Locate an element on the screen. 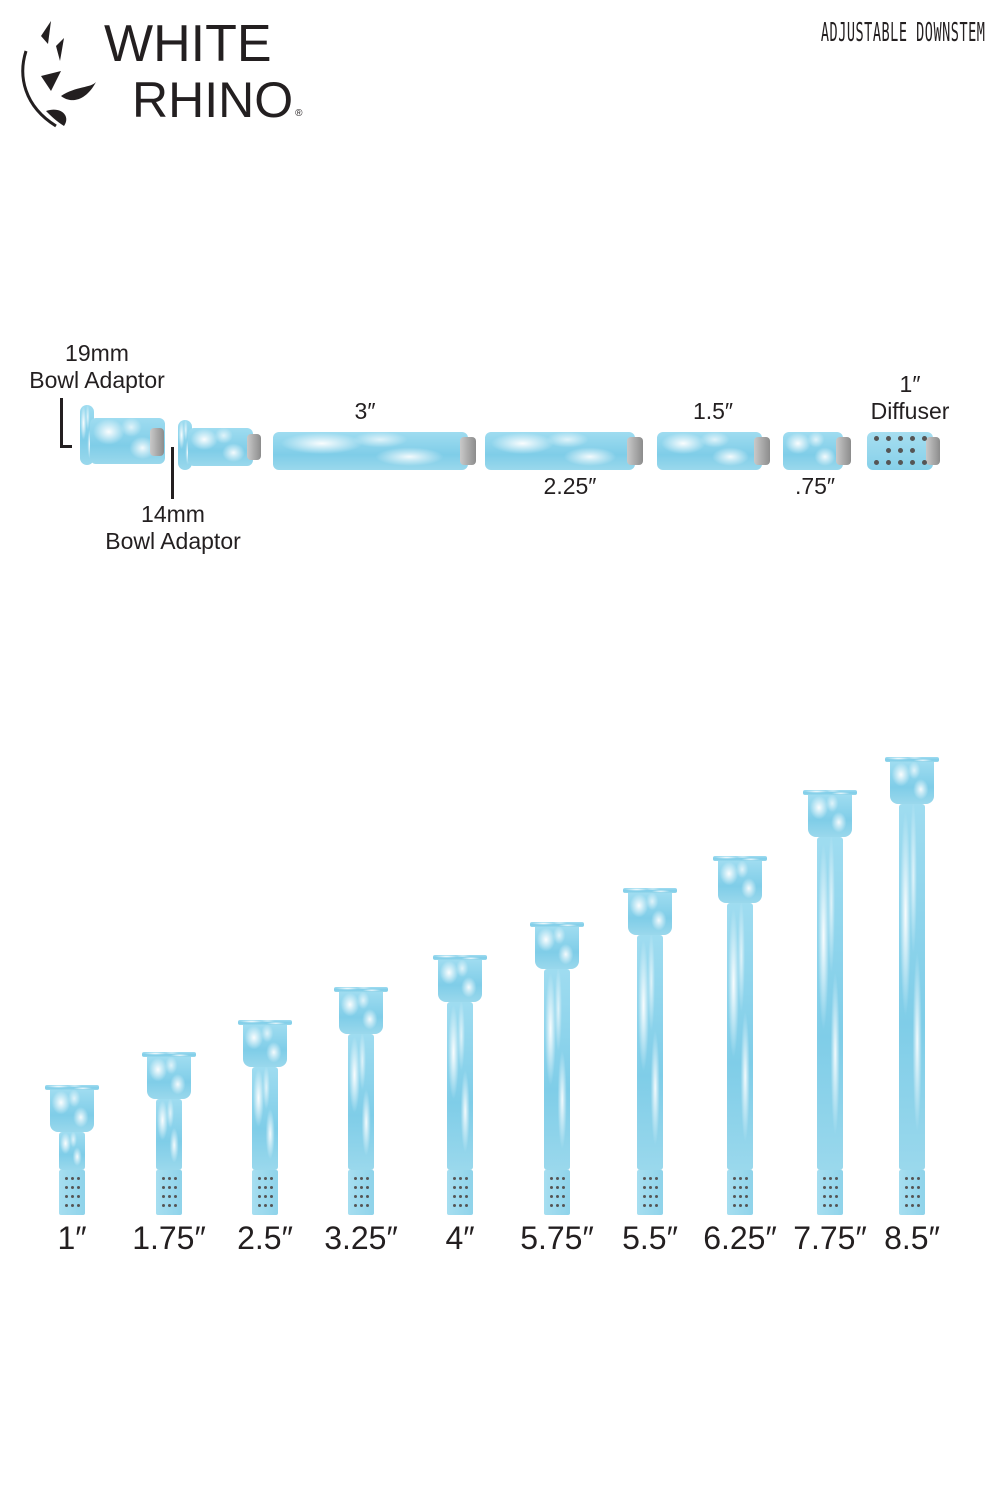 The image size is (1001, 1501). logo-text-rhino: RHINO is located at coordinates (213, 100).